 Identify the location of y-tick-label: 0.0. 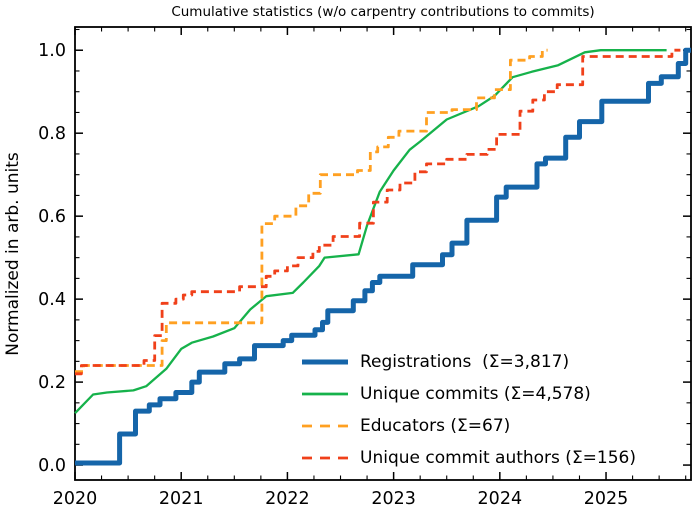
(52, 466).